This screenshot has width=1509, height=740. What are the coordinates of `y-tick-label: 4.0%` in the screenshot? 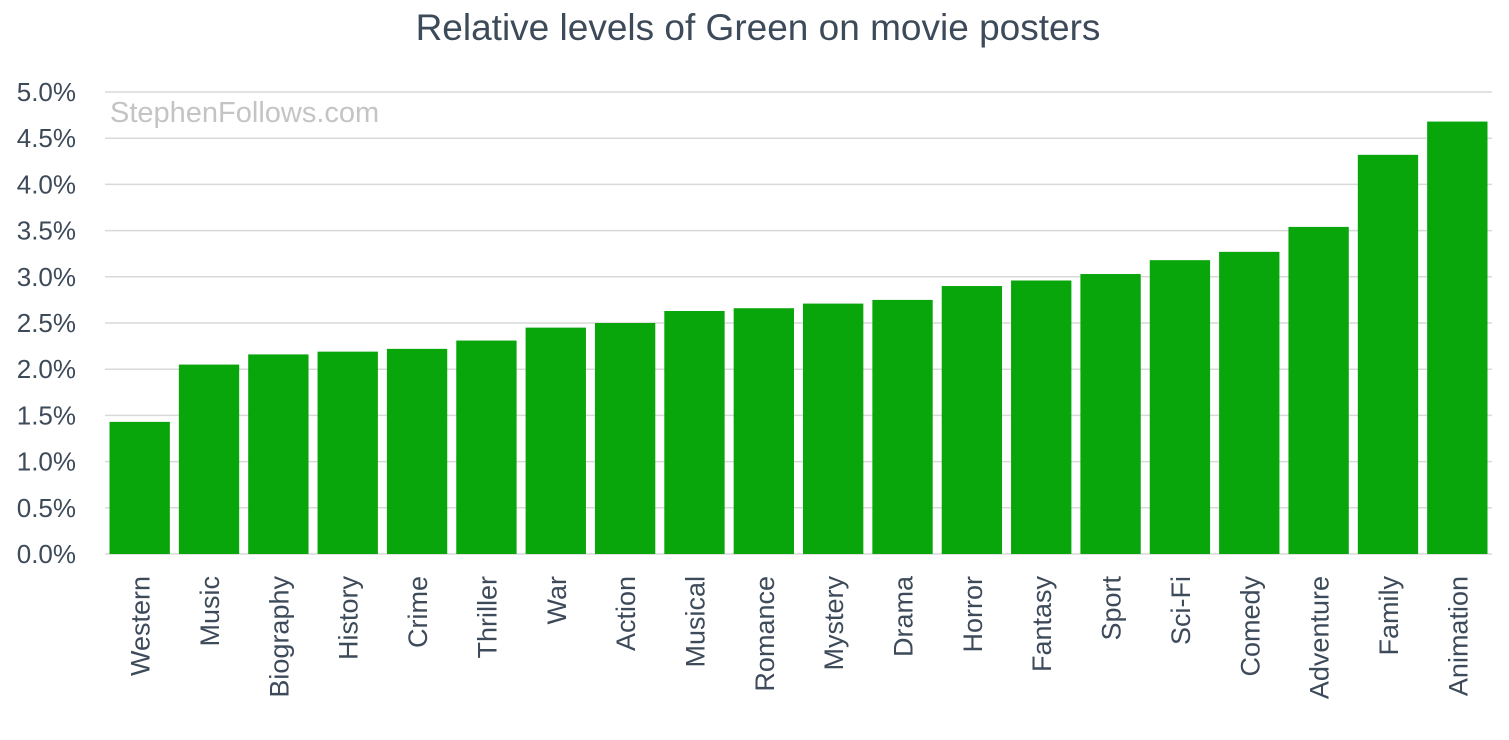 It's located at (46, 184).